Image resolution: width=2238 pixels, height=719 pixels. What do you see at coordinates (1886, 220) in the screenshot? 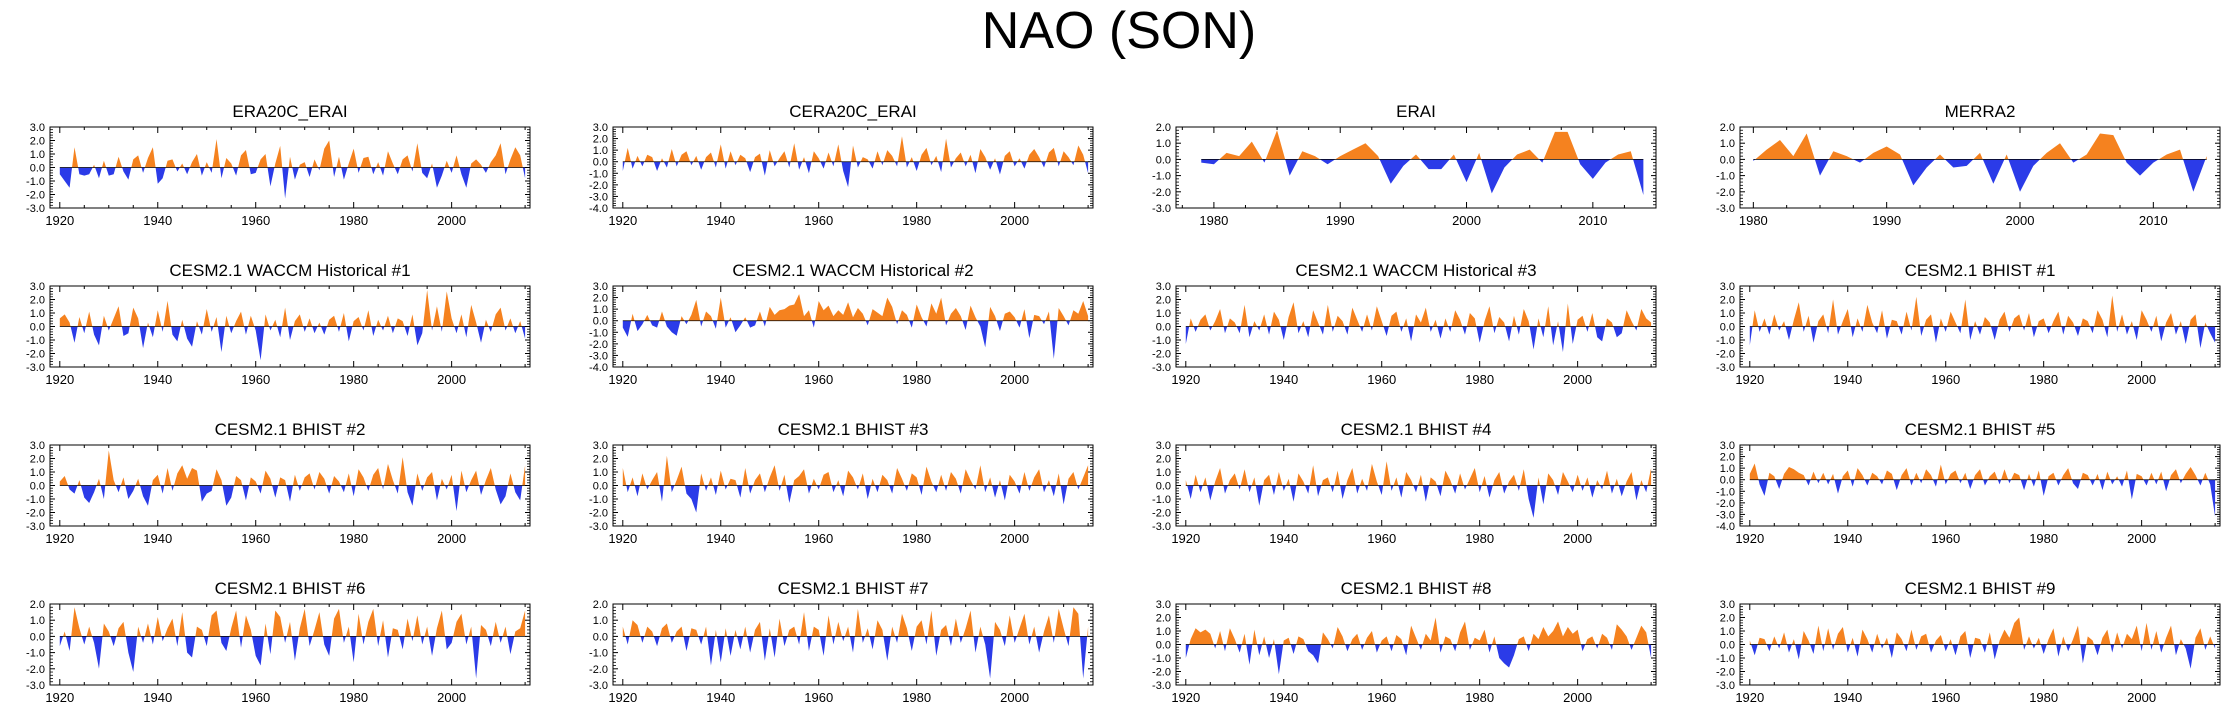
I see `xtick-label: 1990` at bounding box center [1886, 220].